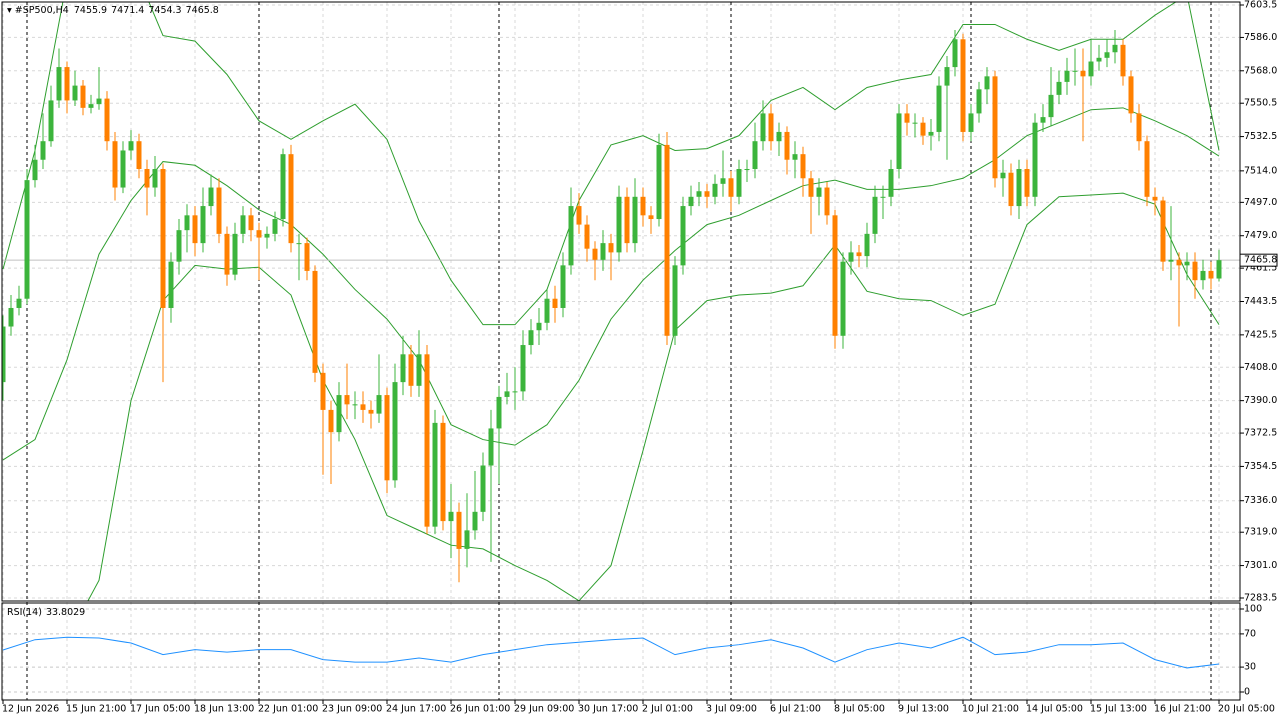  Describe the element at coordinates (96, 709) in the screenshot. I see `x-tick-label: 15 Jun 21:00` at that location.